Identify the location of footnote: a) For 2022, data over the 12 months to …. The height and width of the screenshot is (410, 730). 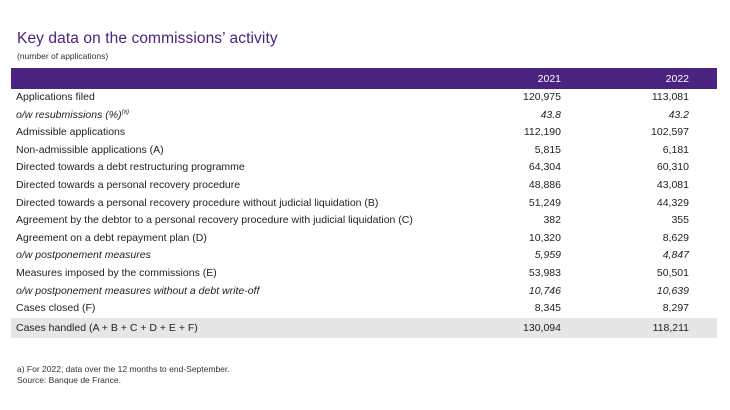
(123, 369).